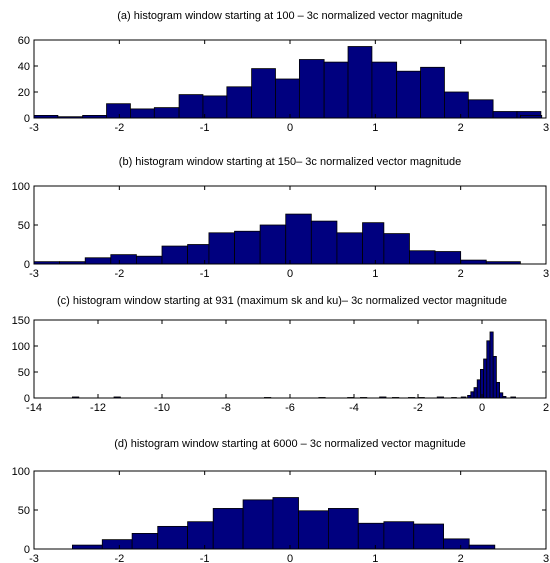 The width and height of the screenshot is (550, 563). Describe the element at coordinates (119, 558) in the screenshot. I see `panel-d-xtick-label: -2` at that location.